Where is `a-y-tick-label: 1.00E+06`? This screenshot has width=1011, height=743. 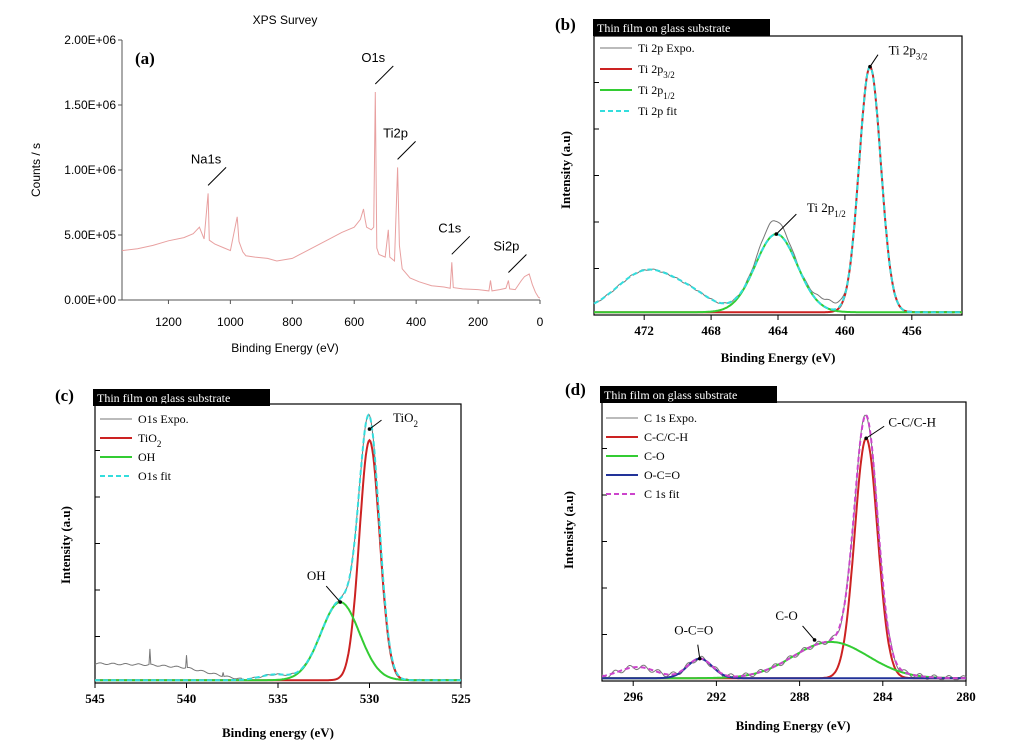 a-y-tick-label: 1.00E+06 is located at coordinates (90, 170).